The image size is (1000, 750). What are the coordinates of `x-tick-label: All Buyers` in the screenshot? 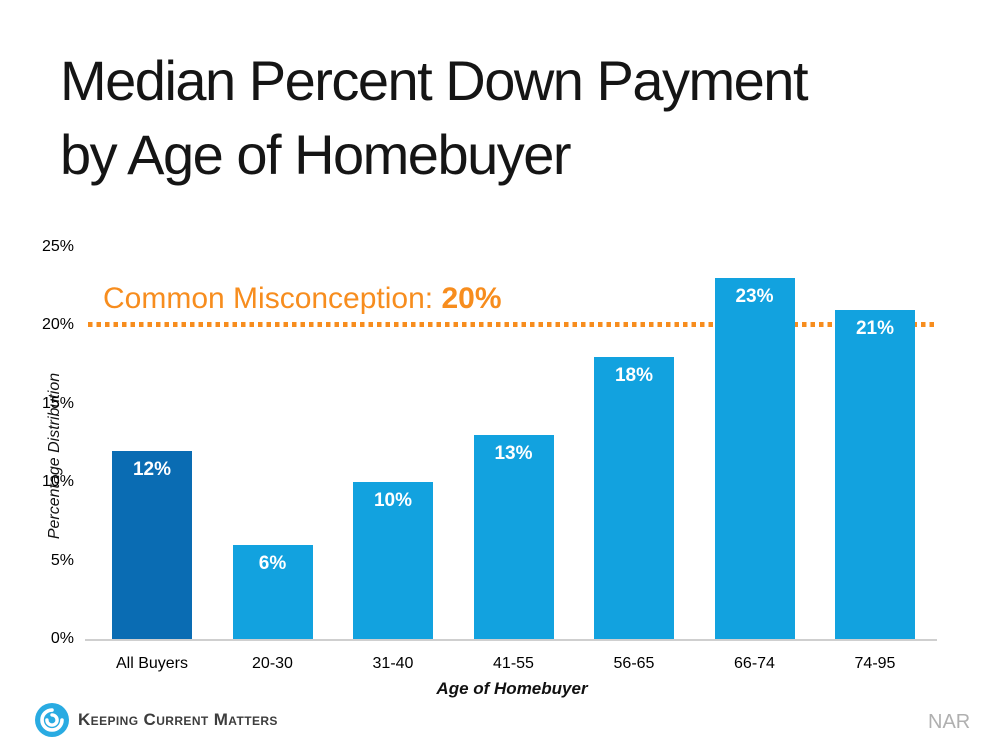 It's located at (152, 663).